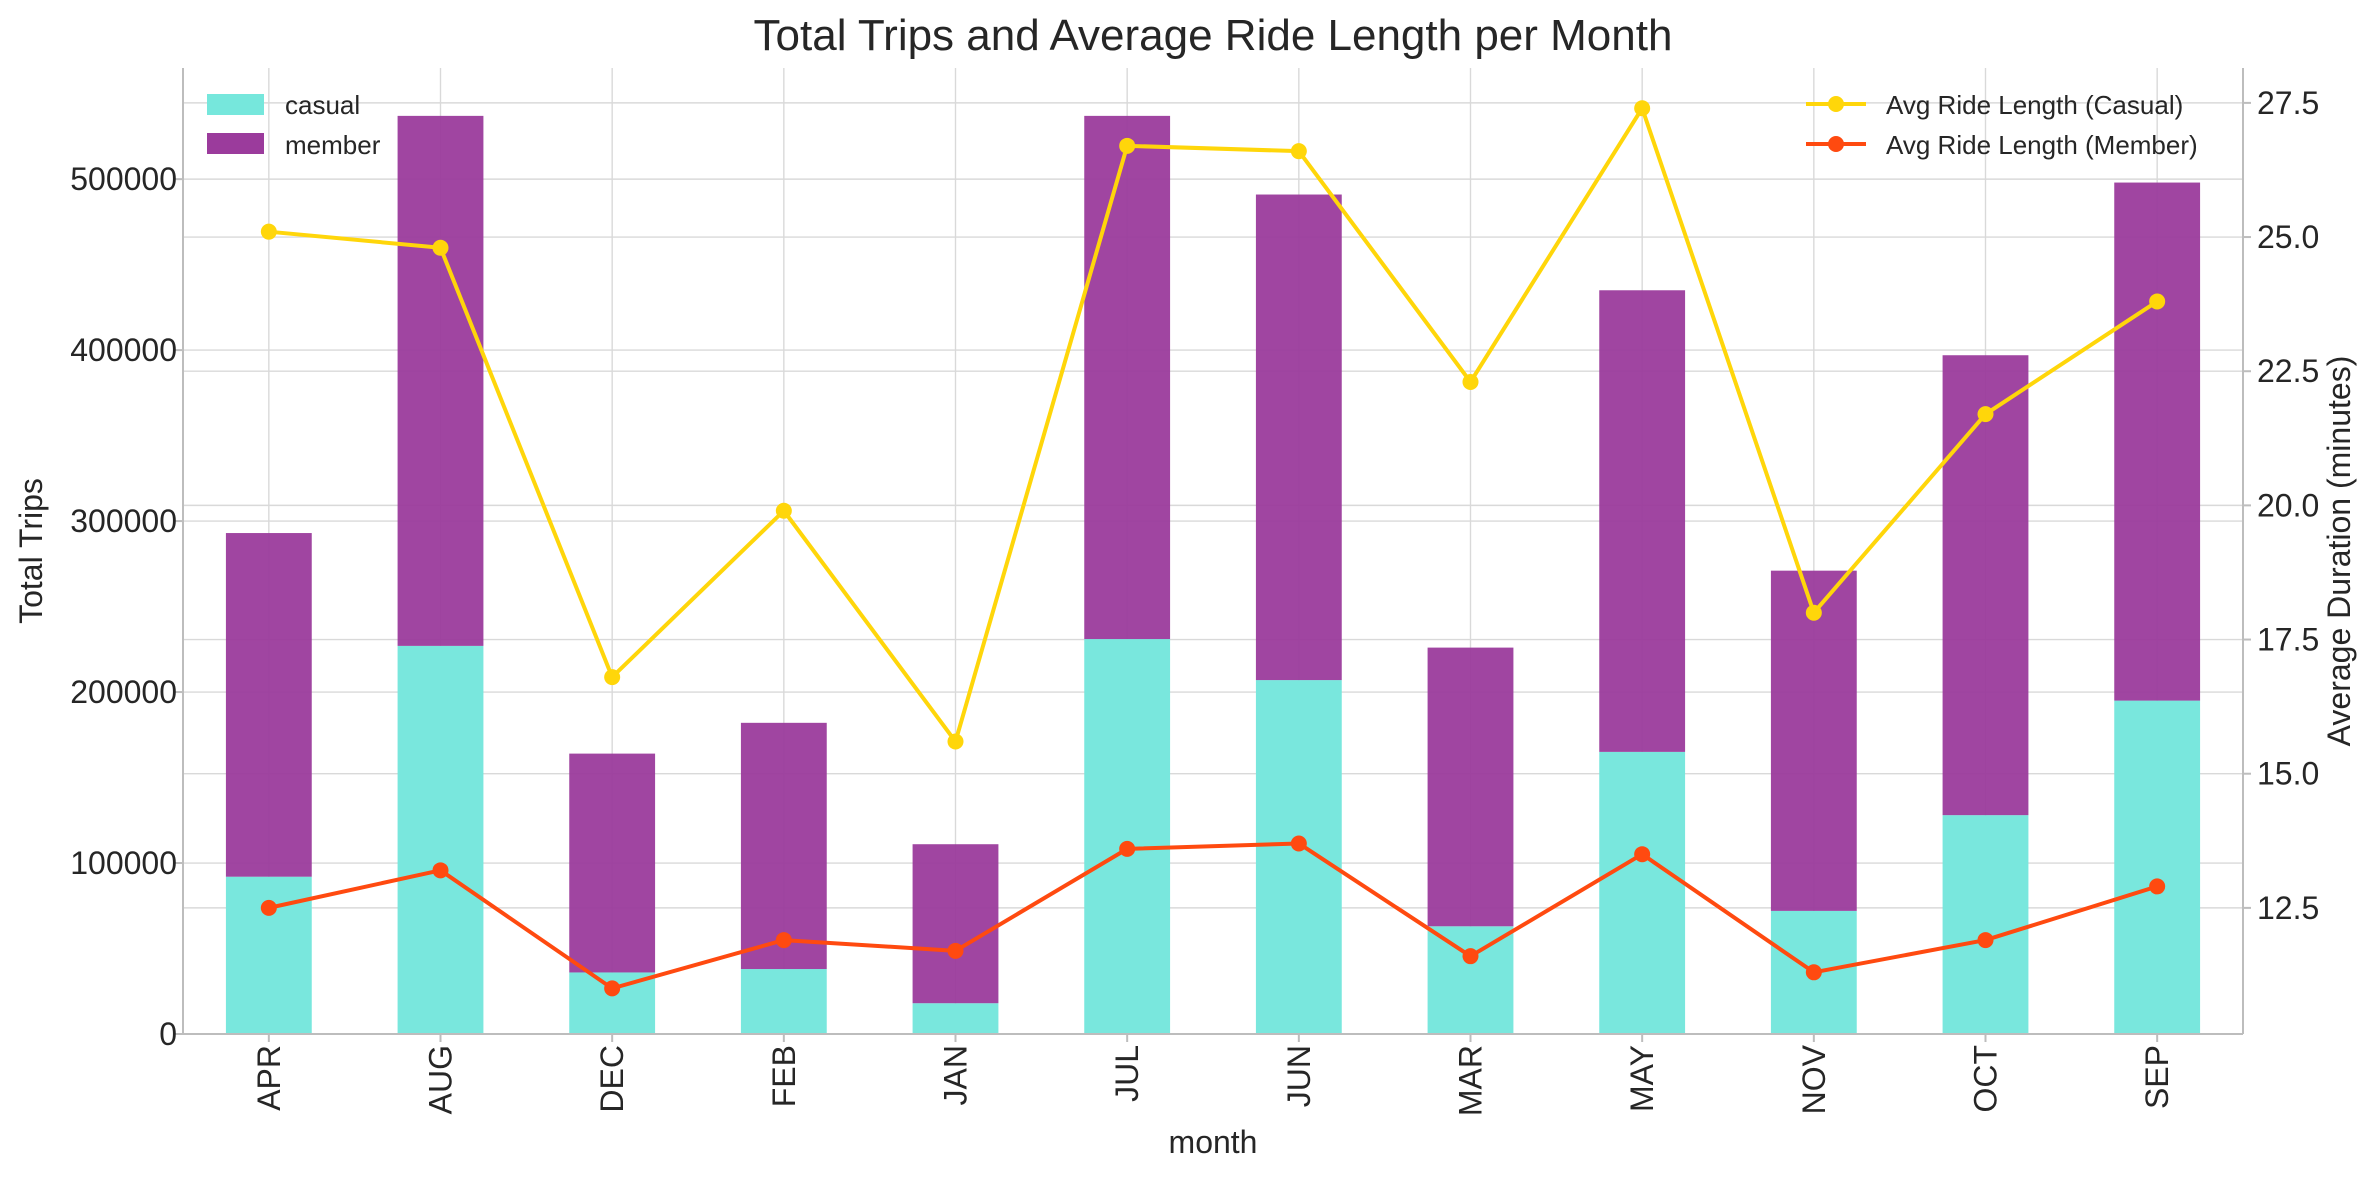 This screenshot has height=1180, width=2379. I want to click on y2-tick-label: 27.5, so click(2288, 103).